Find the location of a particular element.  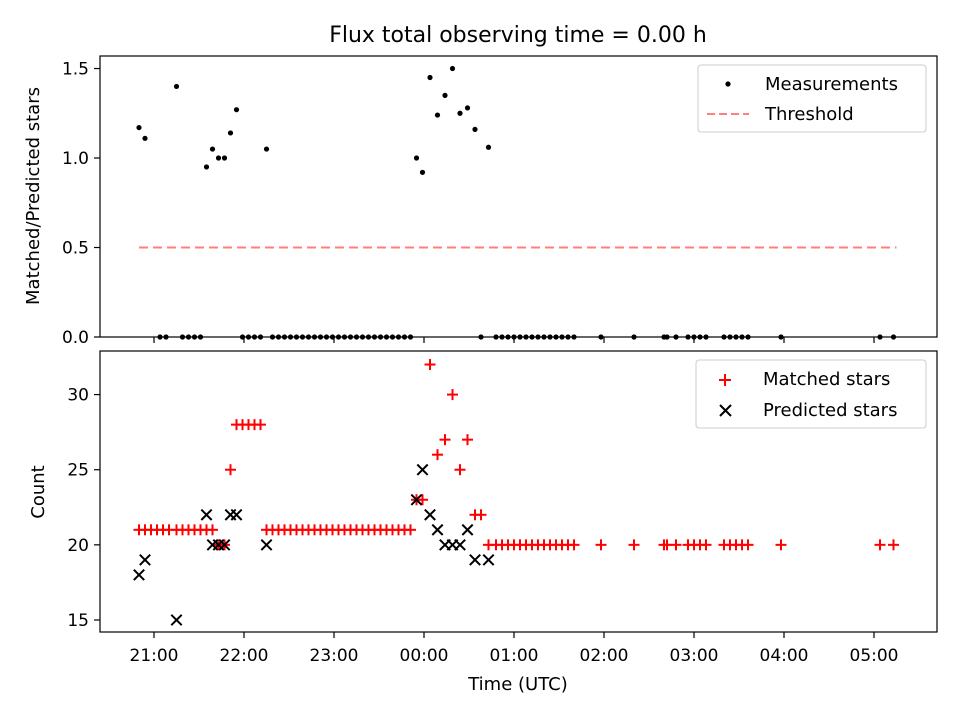

top-y-ticks: 0.0 0.5 1.0 1.5 is located at coordinates (81, 204).